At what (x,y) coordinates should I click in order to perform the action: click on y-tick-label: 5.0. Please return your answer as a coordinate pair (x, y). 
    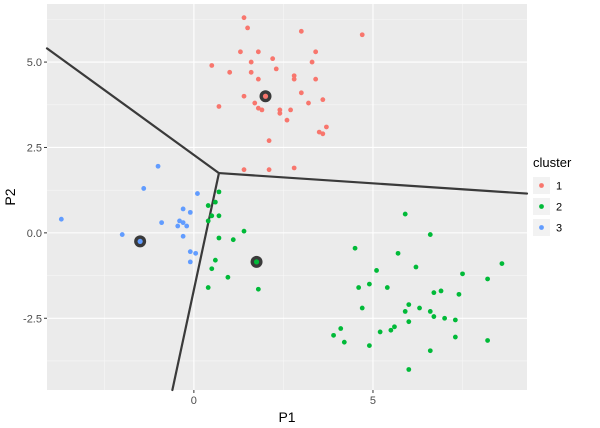
    Looking at the image, I should click on (34, 63).